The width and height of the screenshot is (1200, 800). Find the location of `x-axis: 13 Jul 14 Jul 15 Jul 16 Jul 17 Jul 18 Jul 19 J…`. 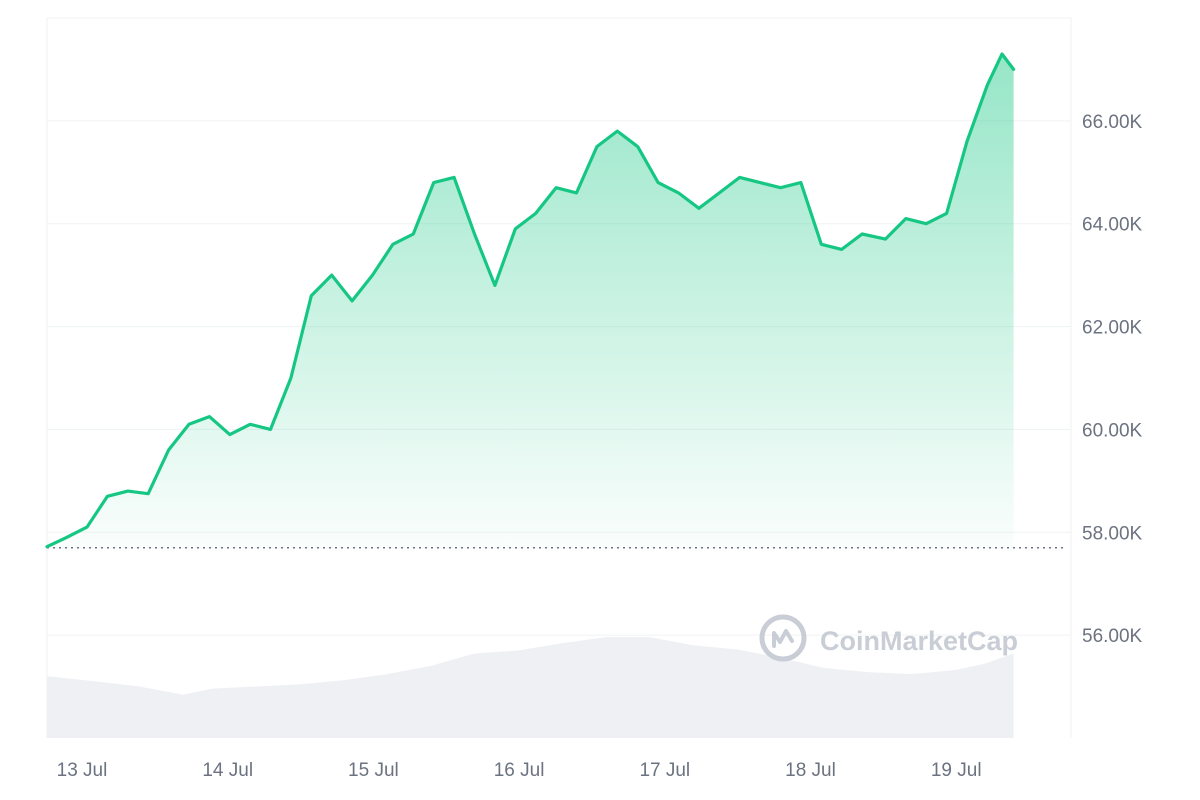

x-axis: 13 Jul 14 Jul 15 Jul 16 Jul 17 Jul 18 Jul 19 J… is located at coordinates (519, 770).